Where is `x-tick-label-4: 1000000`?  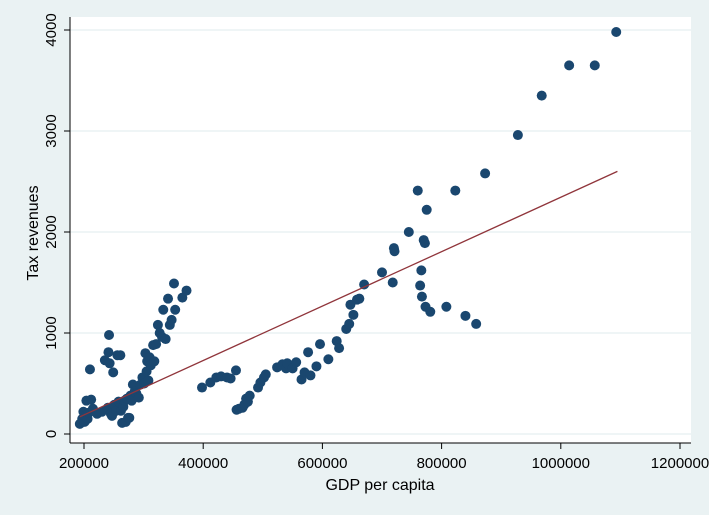
x-tick-label-4: 1000000 is located at coordinates (561, 463).